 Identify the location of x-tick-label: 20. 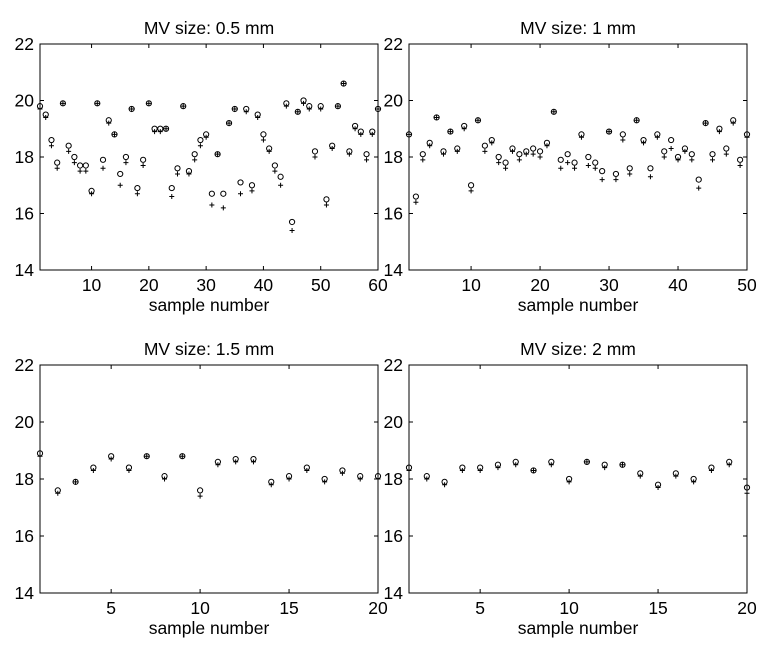
(747, 608).